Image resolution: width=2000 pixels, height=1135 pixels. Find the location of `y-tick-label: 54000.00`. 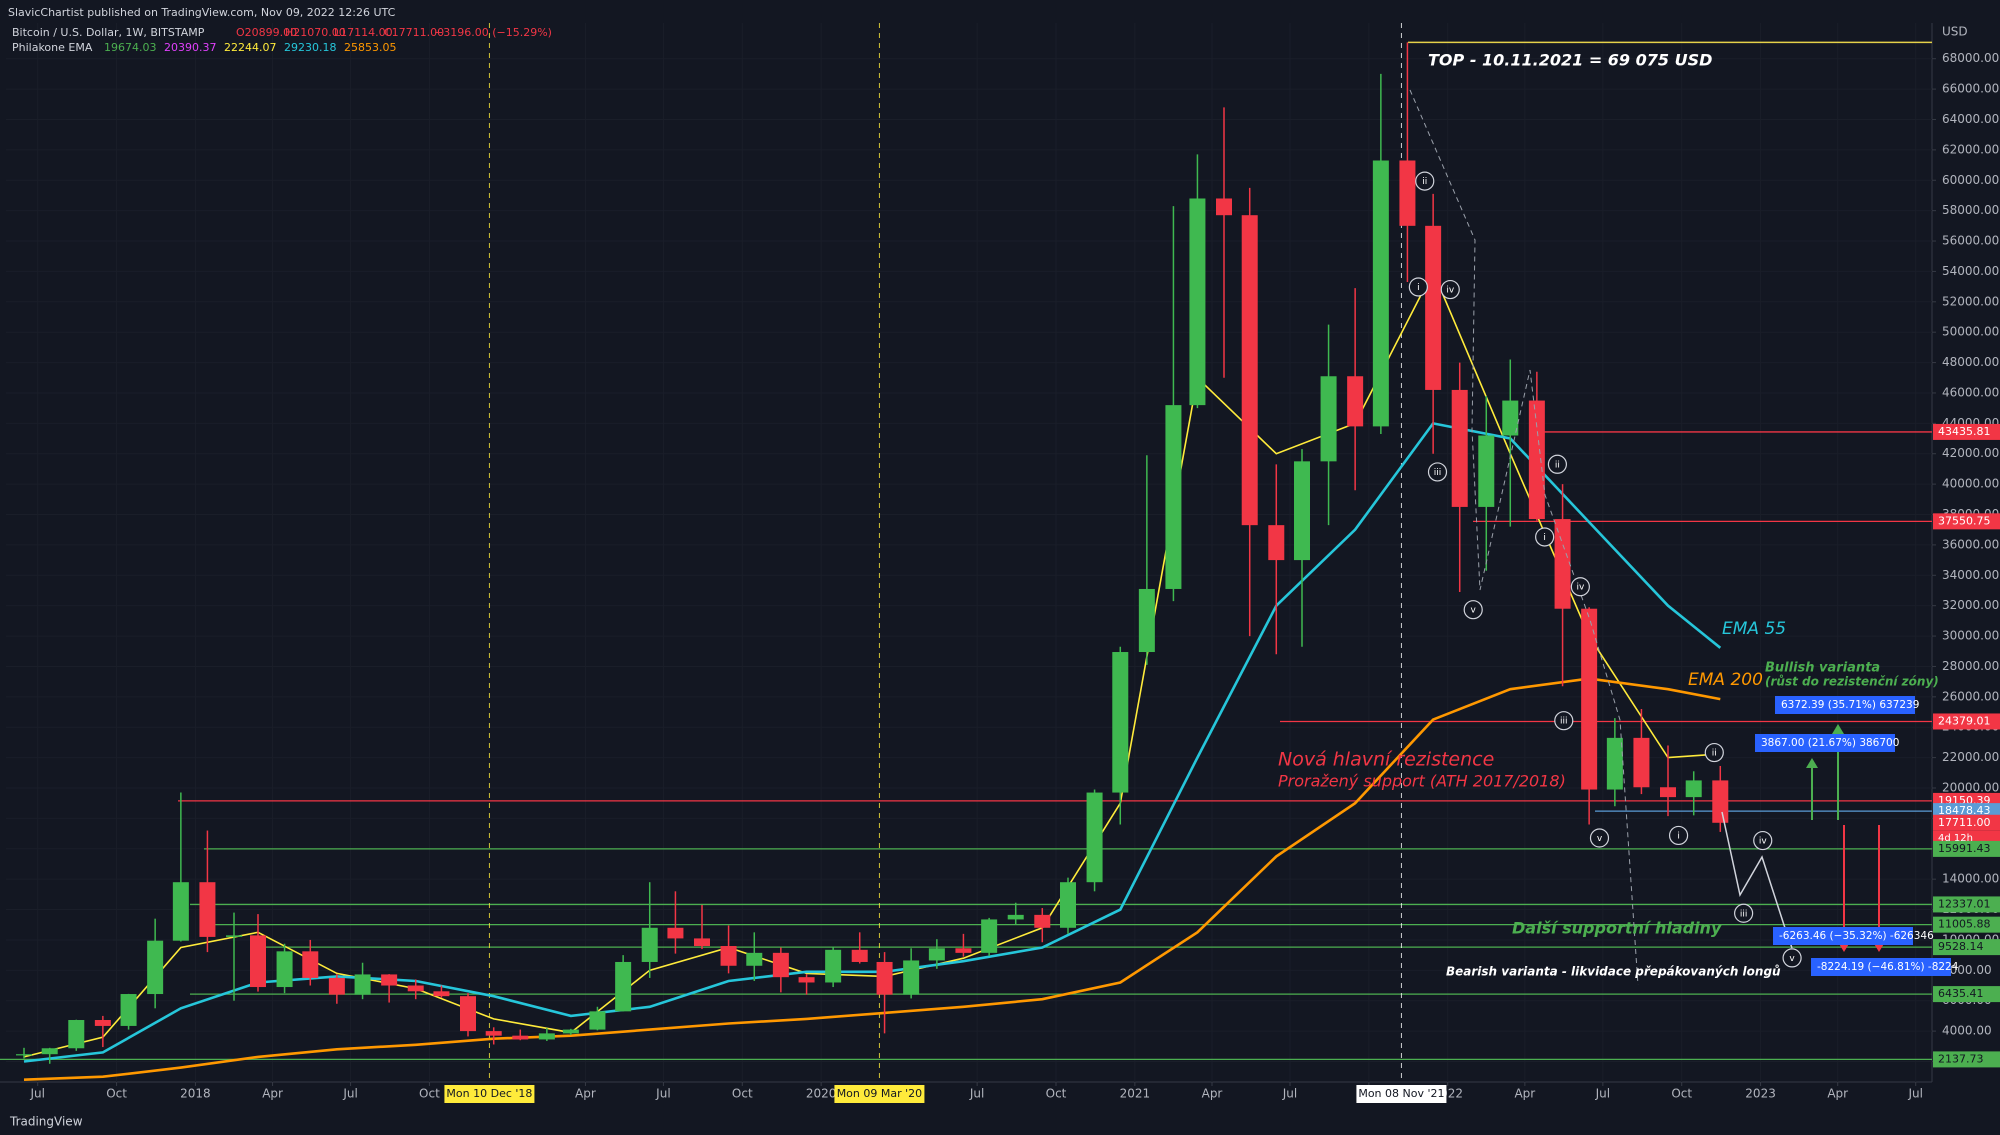

y-tick-label: 54000.00 is located at coordinates (1970, 271).